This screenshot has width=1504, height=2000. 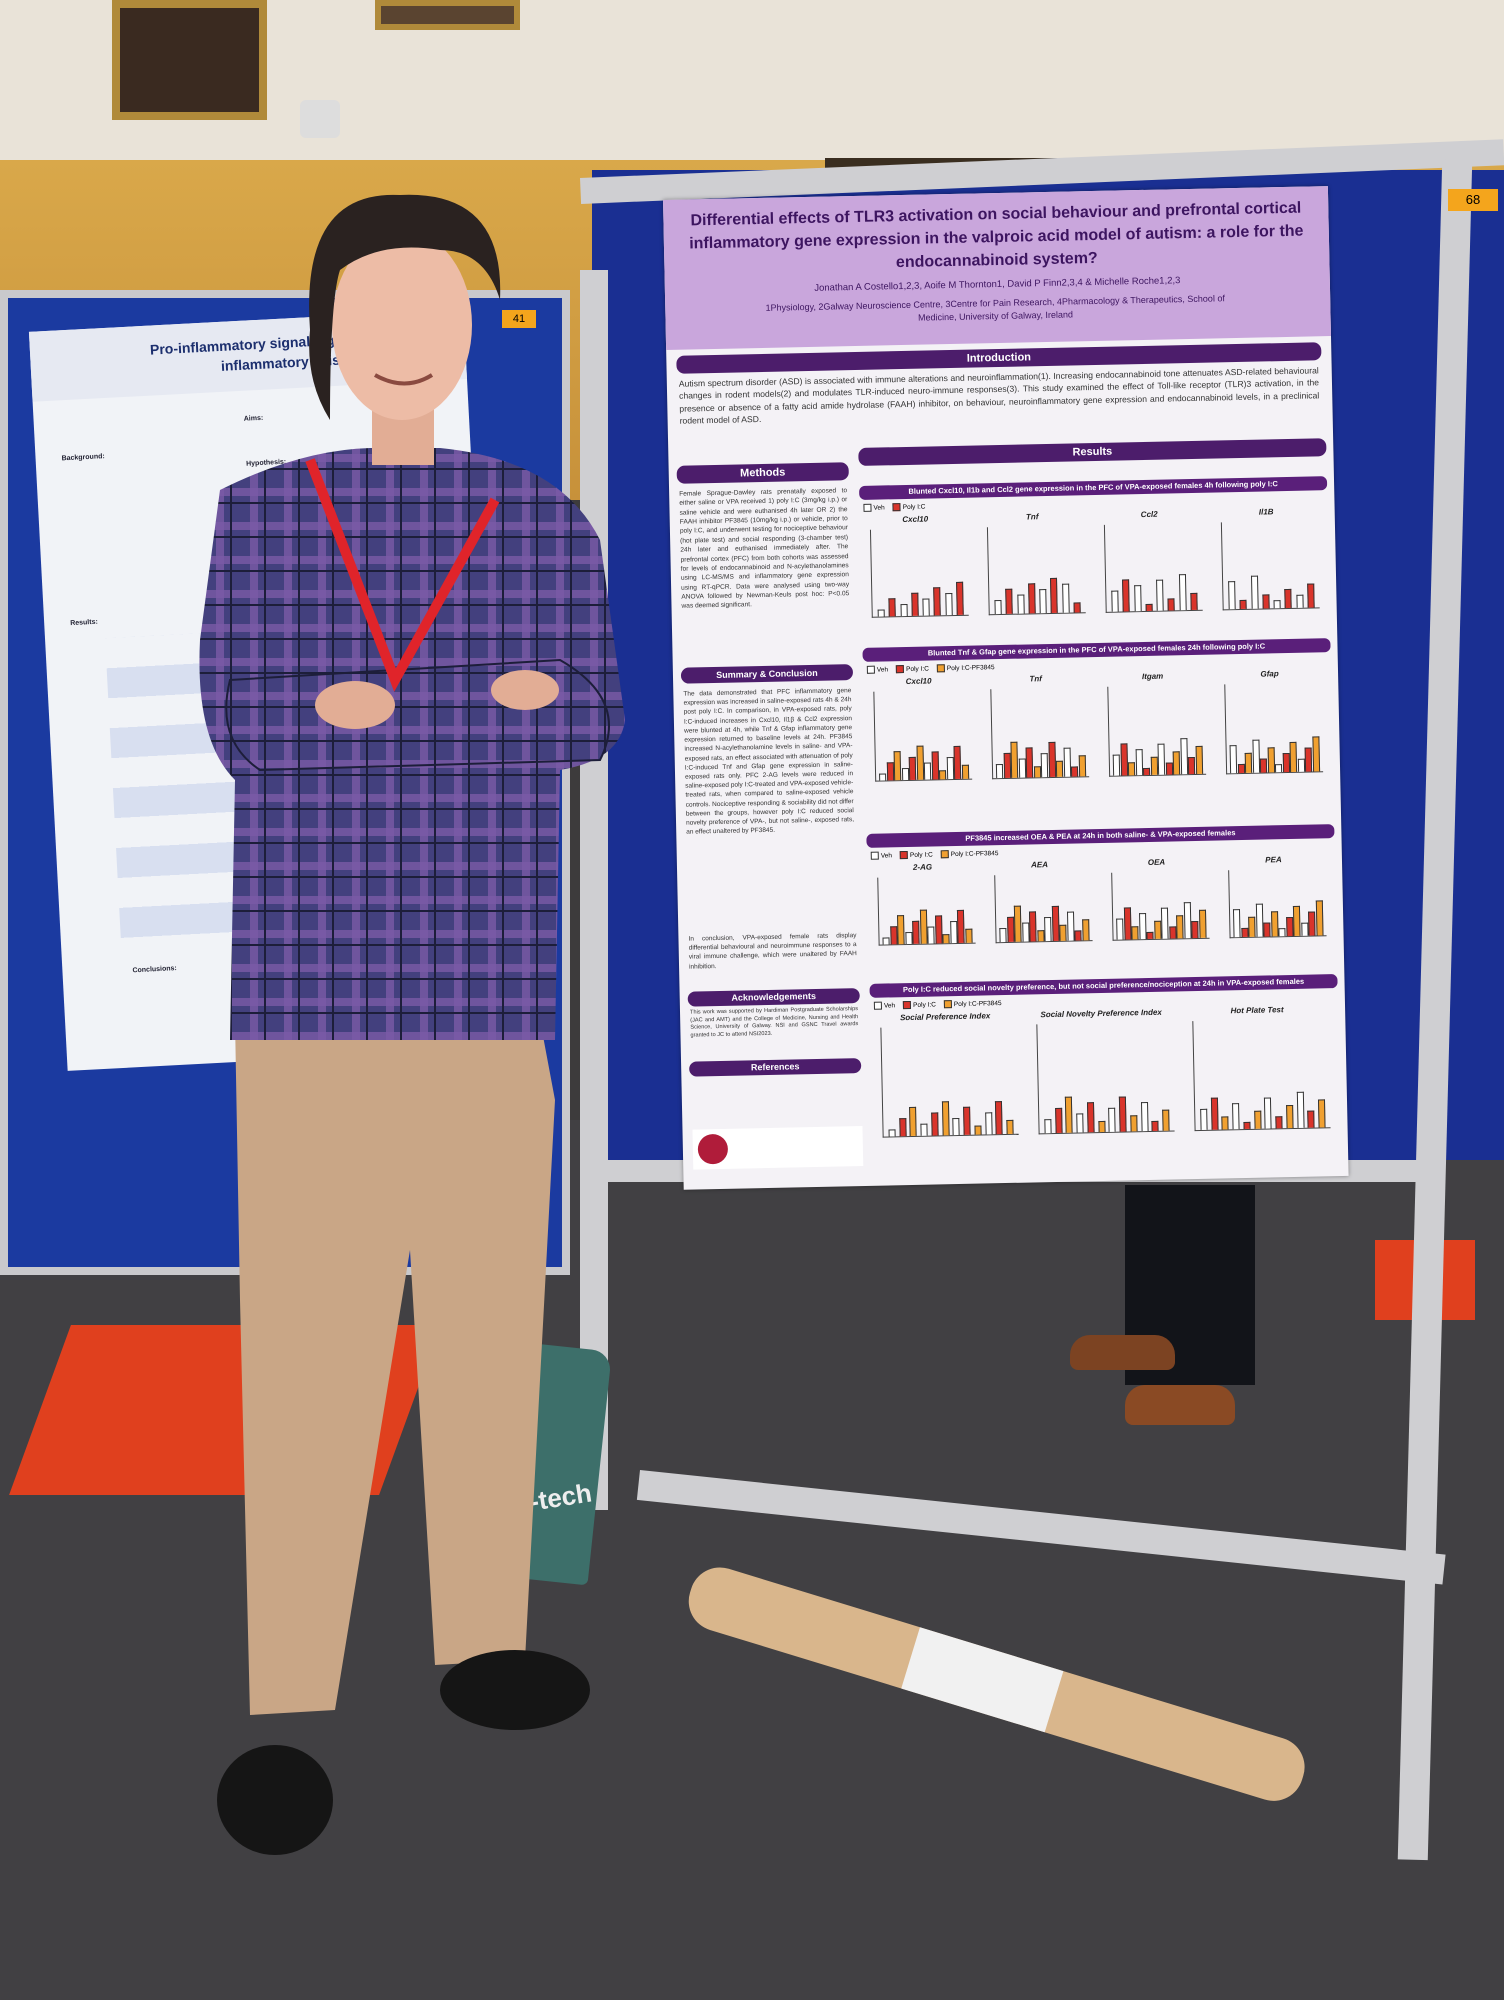 I want to click on crossed-arms, so click(x=417, y=715).